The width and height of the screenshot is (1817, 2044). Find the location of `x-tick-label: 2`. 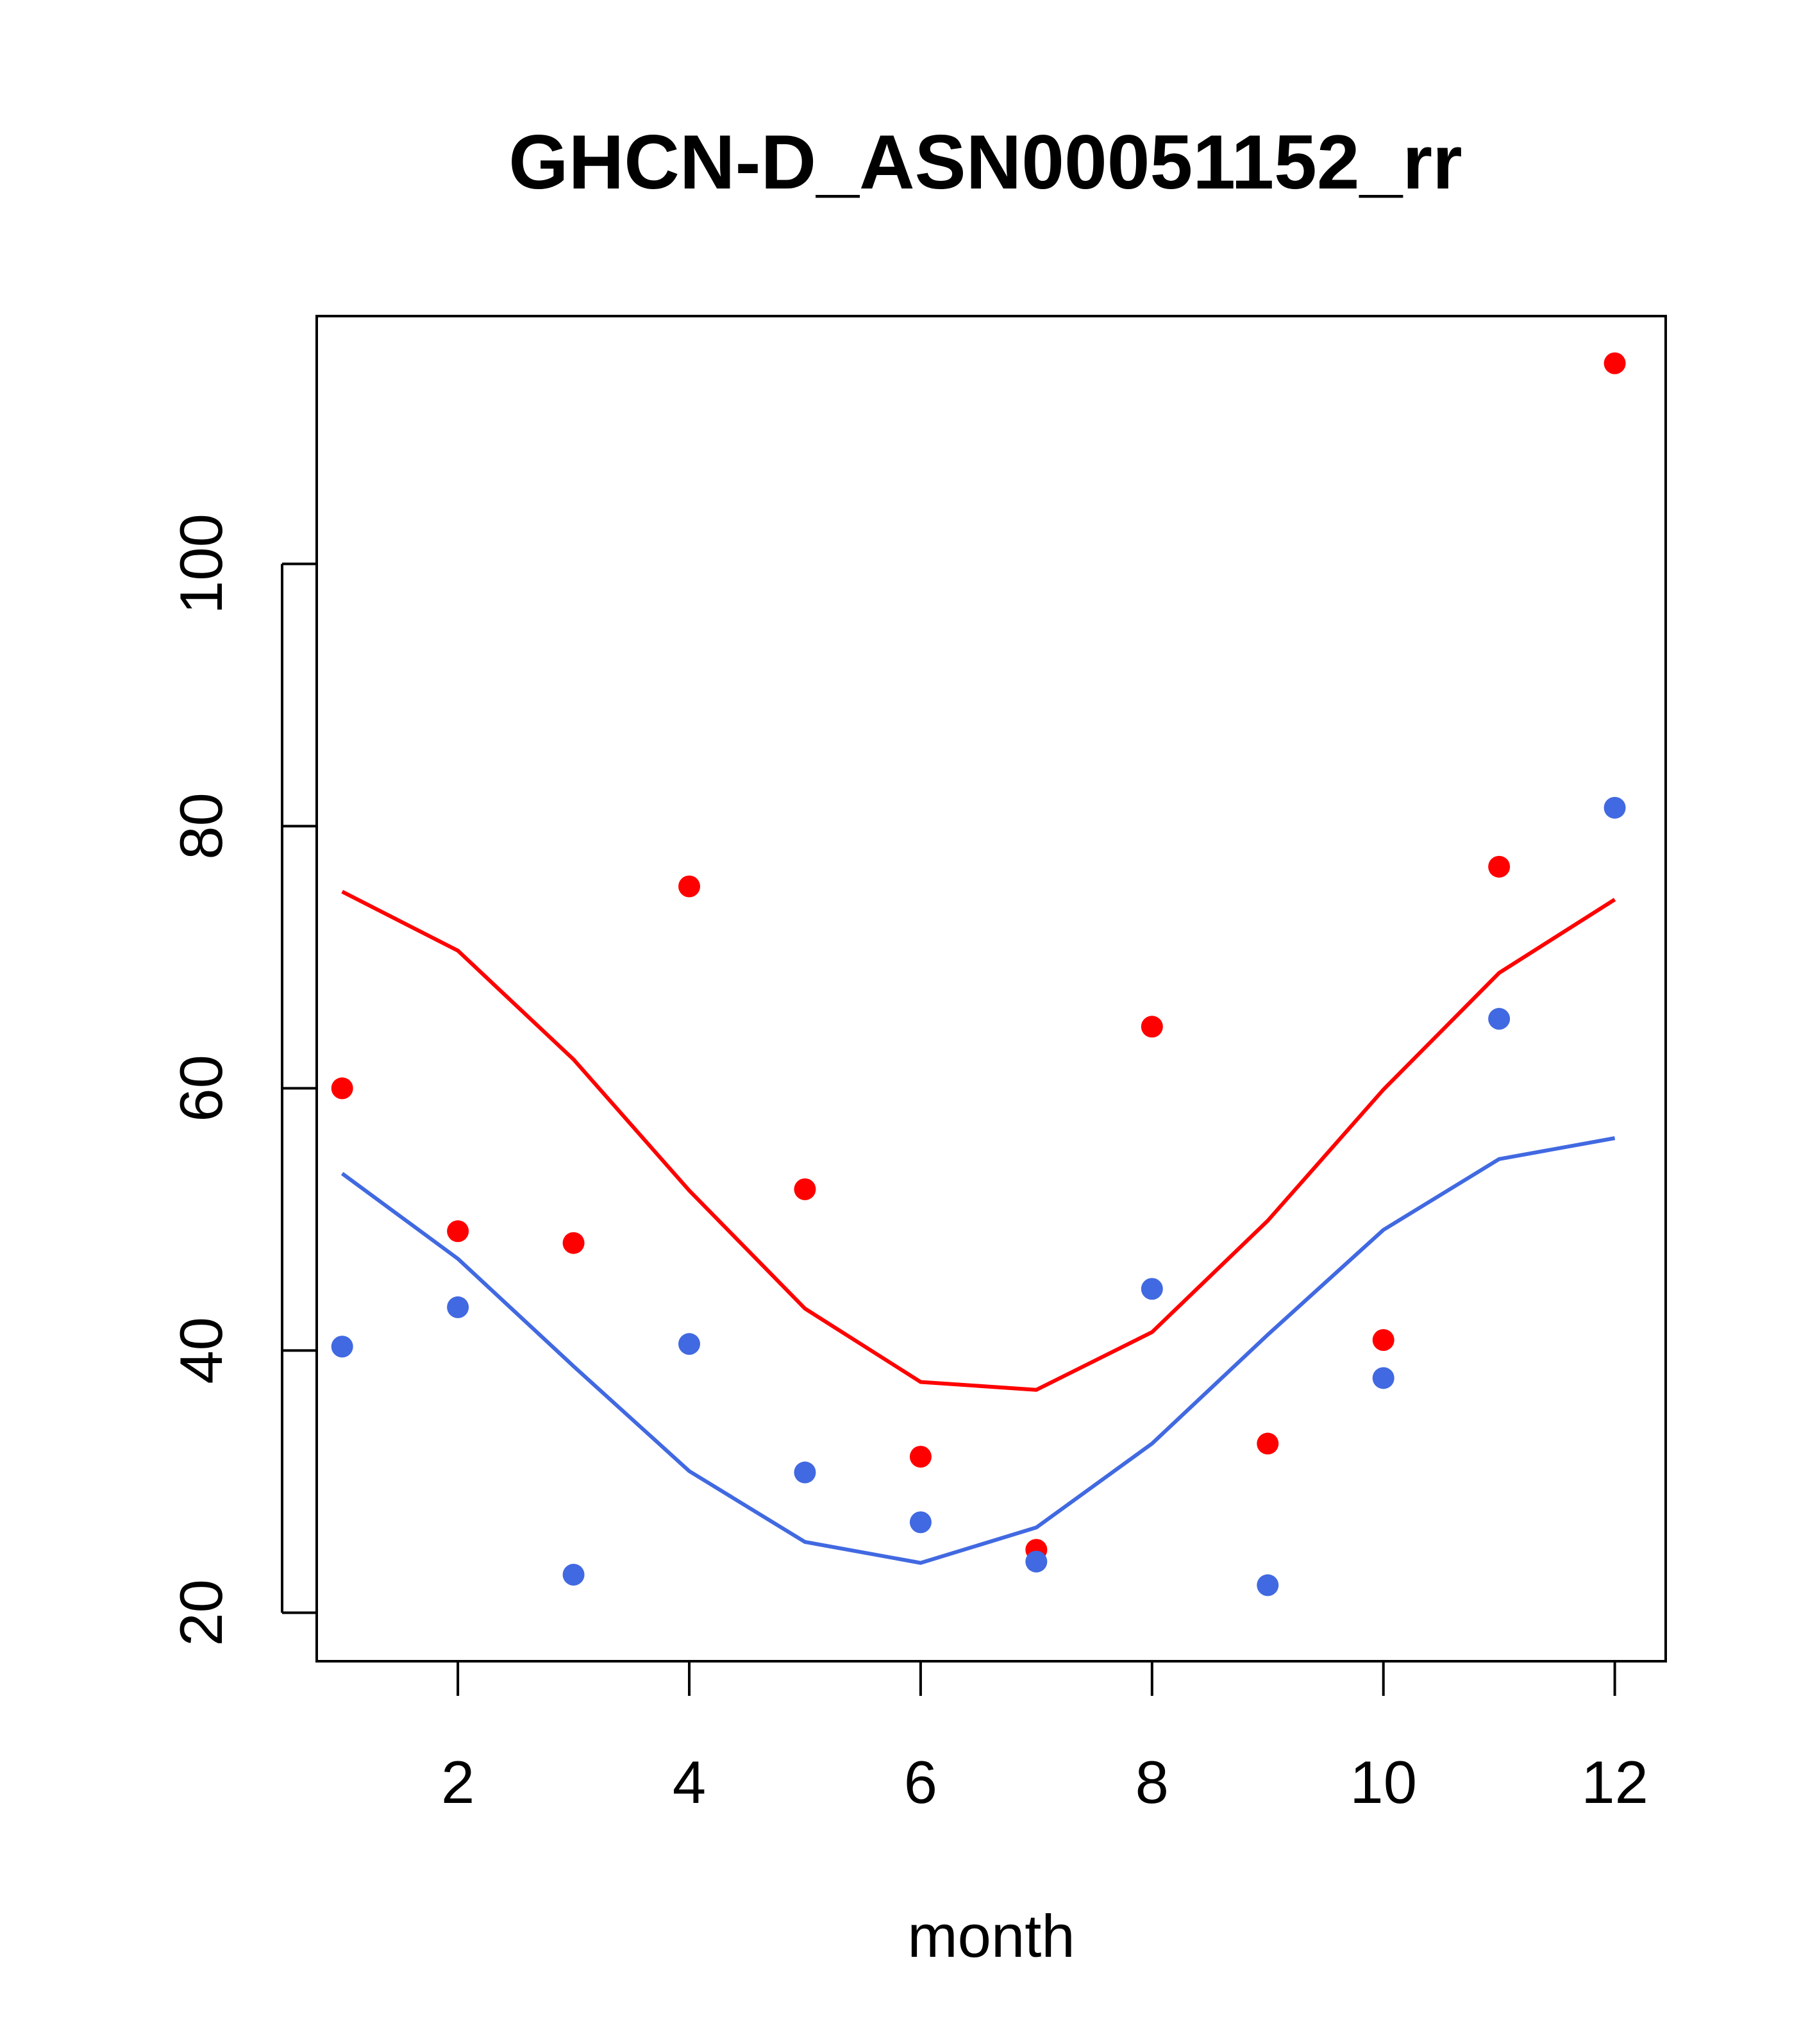

x-tick-label: 2 is located at coordinates (458, 1782).